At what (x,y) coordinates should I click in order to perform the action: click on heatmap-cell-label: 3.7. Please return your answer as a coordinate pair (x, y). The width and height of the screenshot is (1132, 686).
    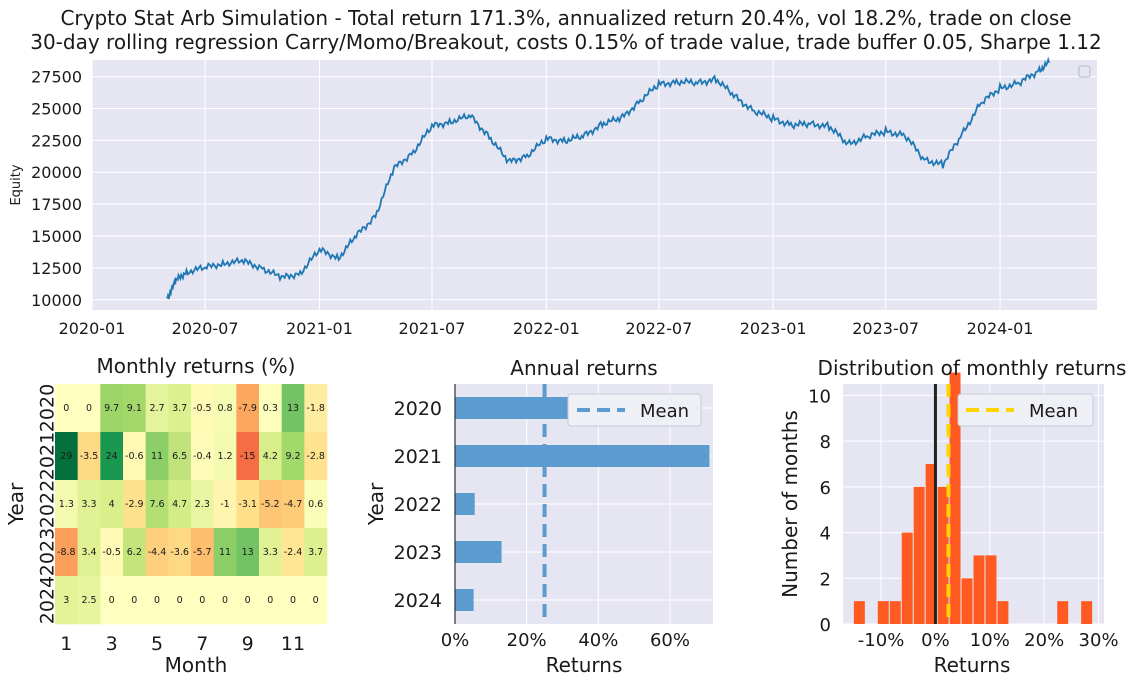
    Looking at the image, I should click on (315, 552).